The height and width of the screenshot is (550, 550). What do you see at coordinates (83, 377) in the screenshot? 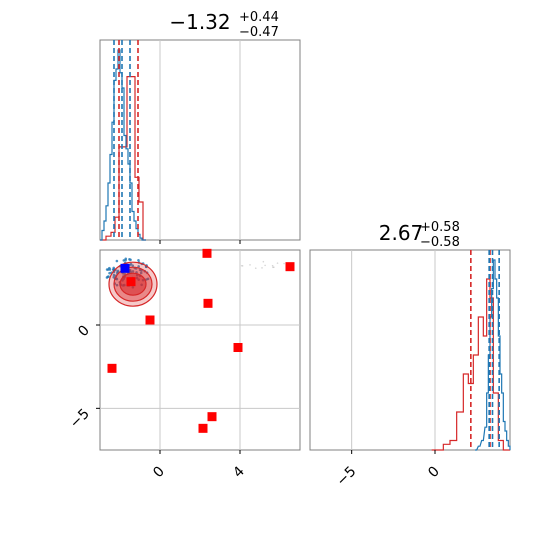
I see `y-tick-labels: 0 −5` at bounding box center [83, 377].